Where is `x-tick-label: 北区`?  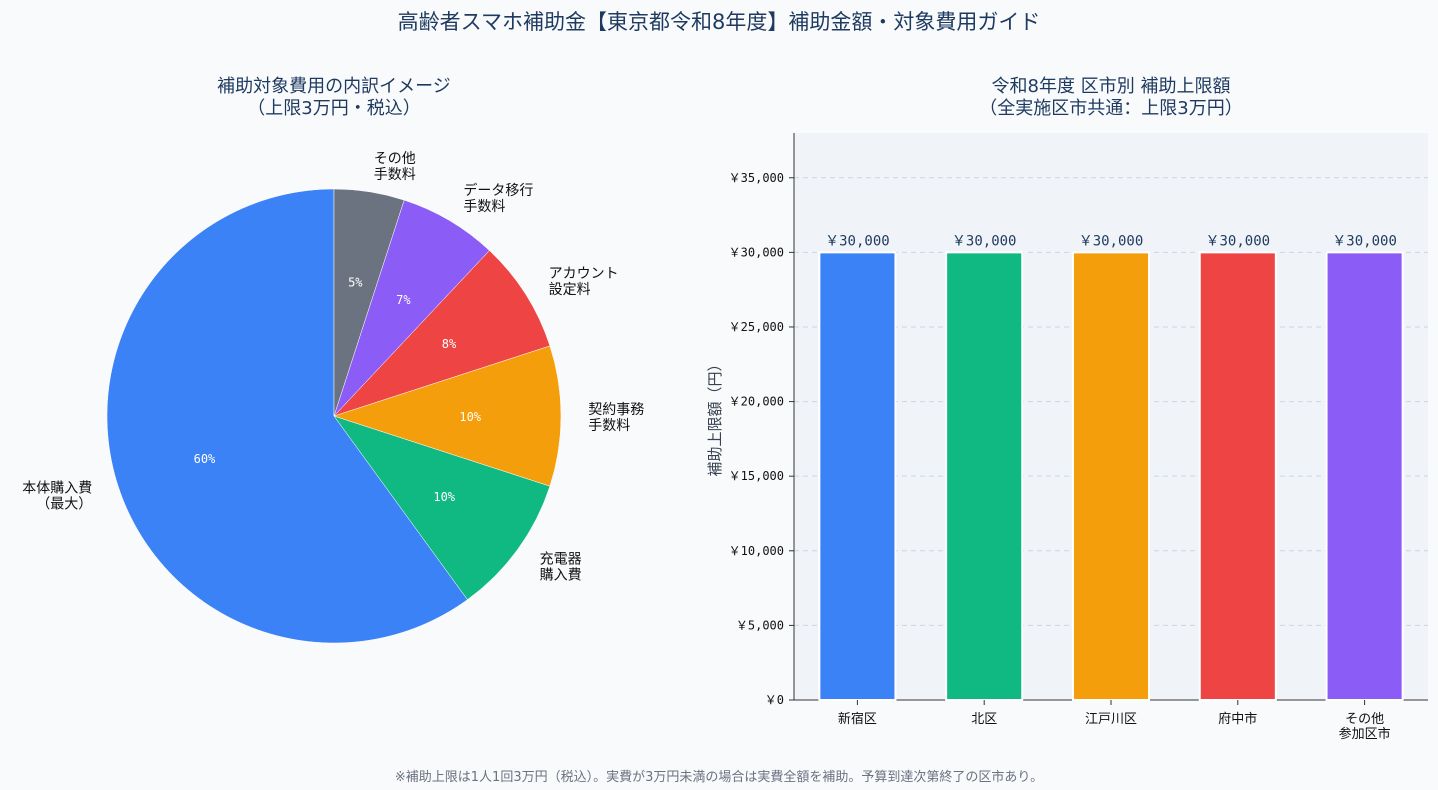 x-tick-label: 北区 is located at coordinates (984, 719).